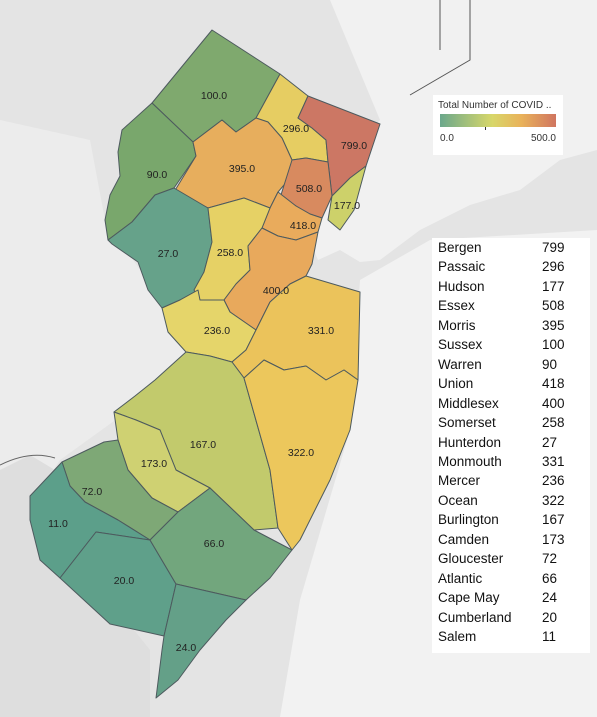 Image resolution: width=597 pixels, height=717 pixels. Describe the element at coordinates (495, 105) in the screenshot. I see `legend-title: Total Number of COVID ..` at that location.